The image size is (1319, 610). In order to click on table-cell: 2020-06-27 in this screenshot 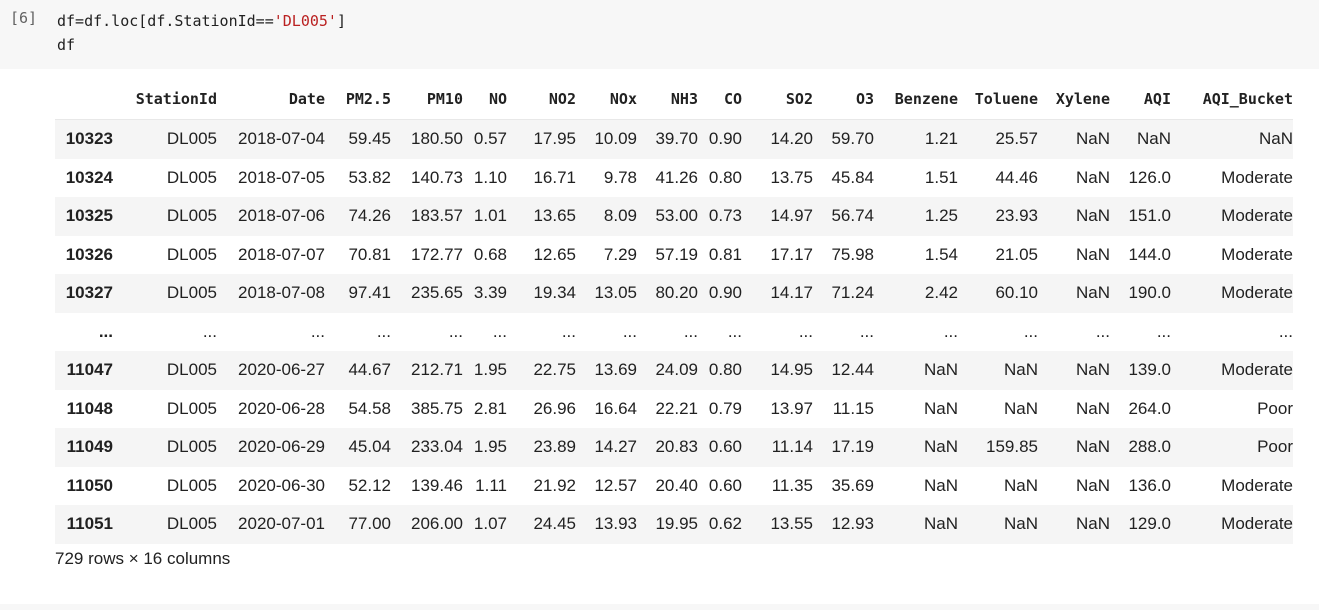, I will do `click(281, 370)`.